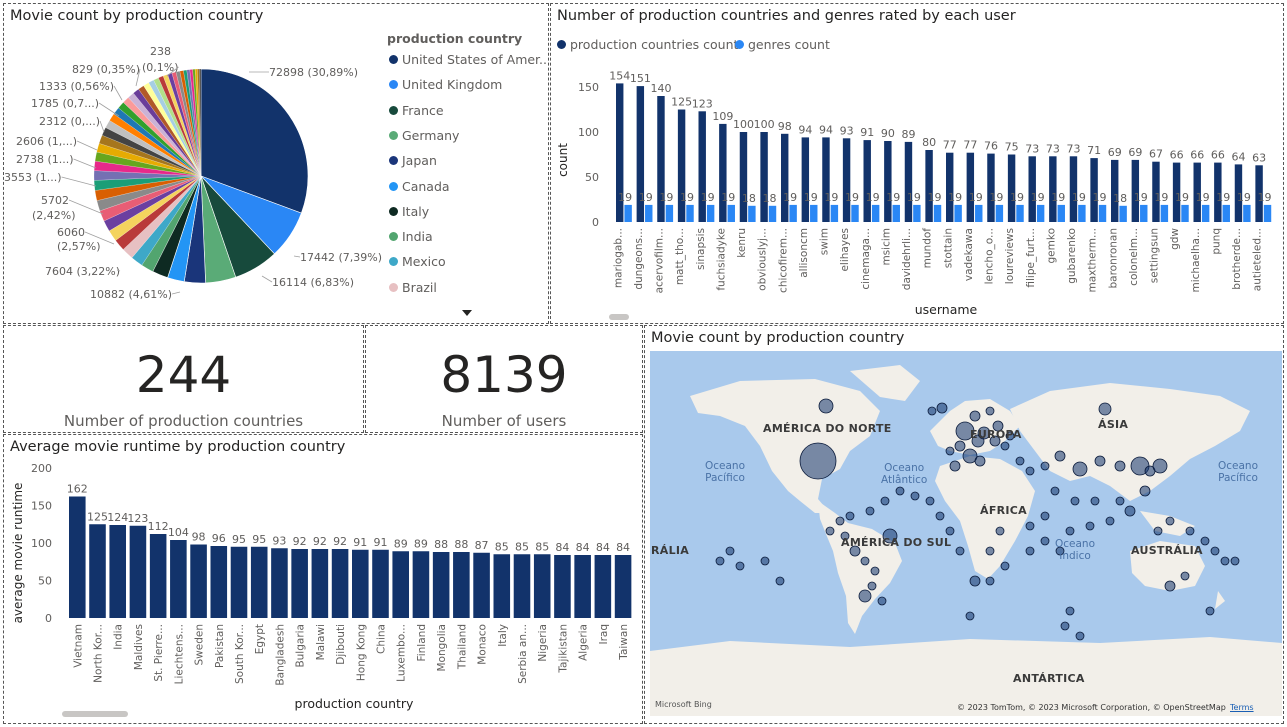 The image size is (1287, 727). What do you see at coordinates (254, 141) in the screenshot?
I see `pie-slice` at bounding box center [254, 141].